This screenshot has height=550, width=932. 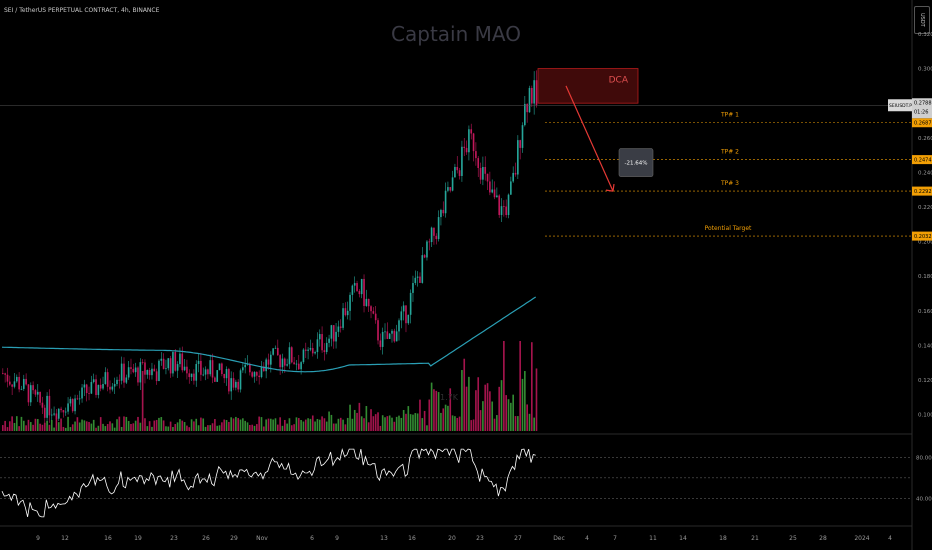 What do you see at coordinates (108, 538) in the screenshot?
I see `x-tick-label: 16` at bounding box center [108, 538].